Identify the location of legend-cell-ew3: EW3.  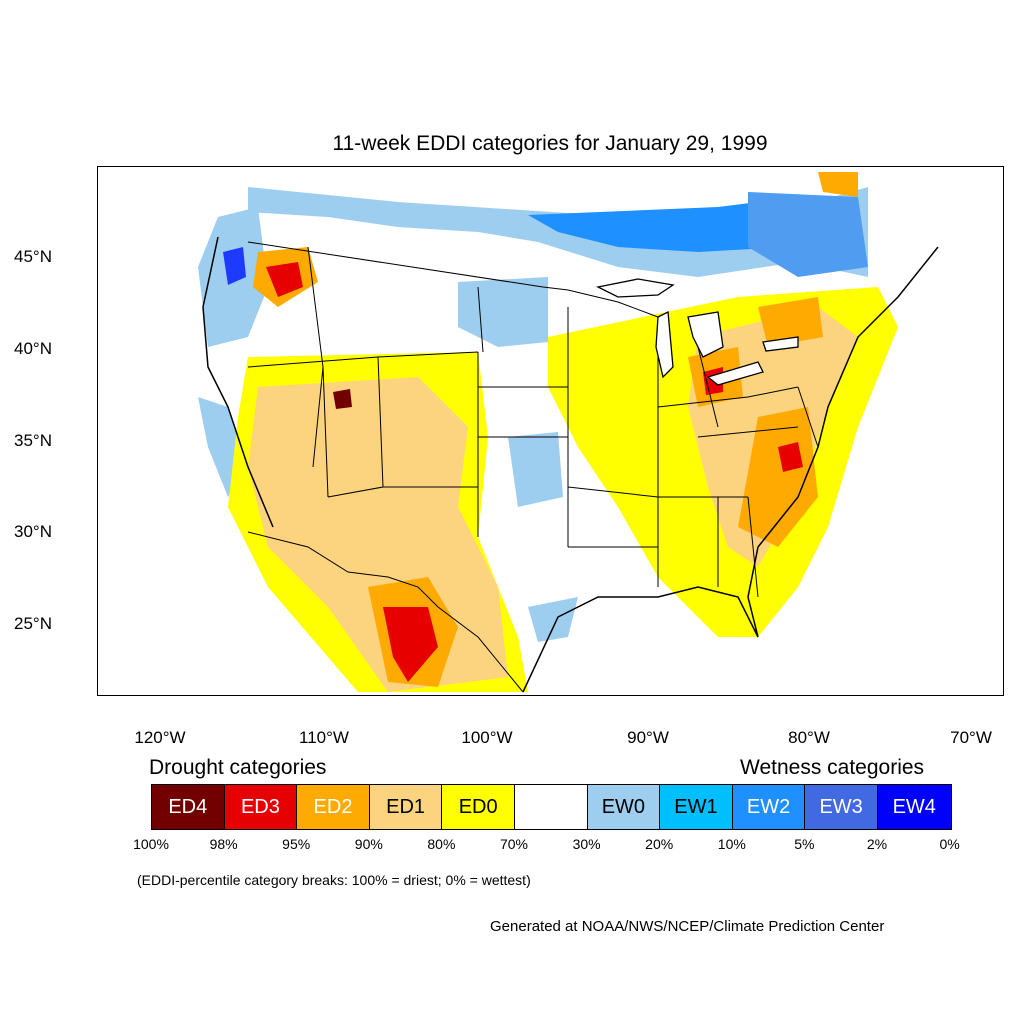
(841, 807).